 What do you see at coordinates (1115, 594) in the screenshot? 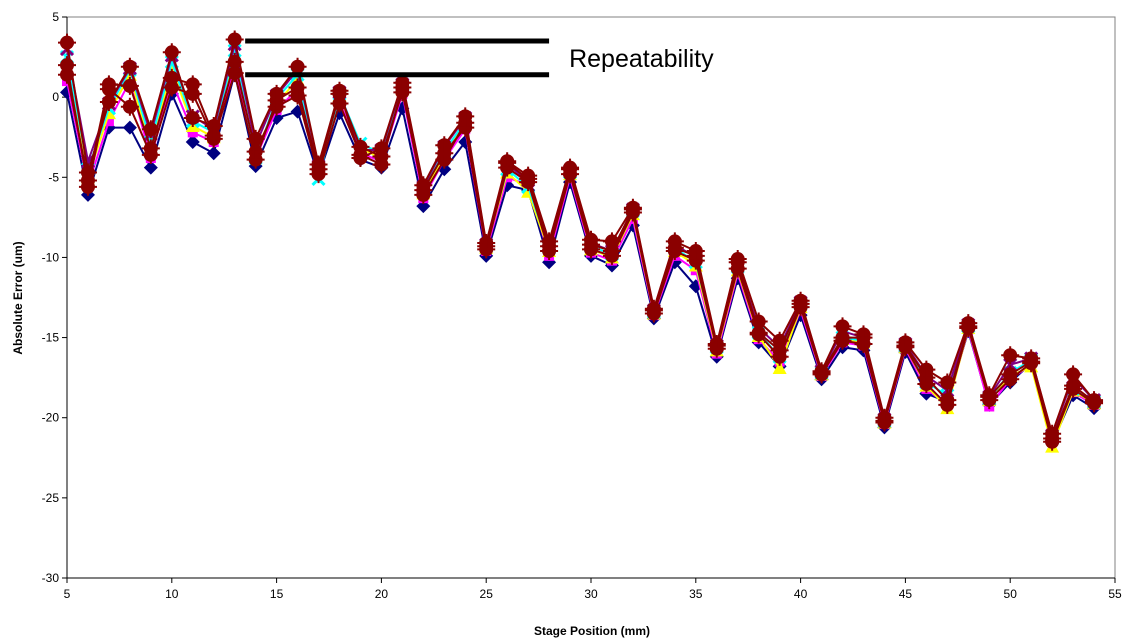
I see `x-tick-label: 55` at bounding box center [1115, 594].